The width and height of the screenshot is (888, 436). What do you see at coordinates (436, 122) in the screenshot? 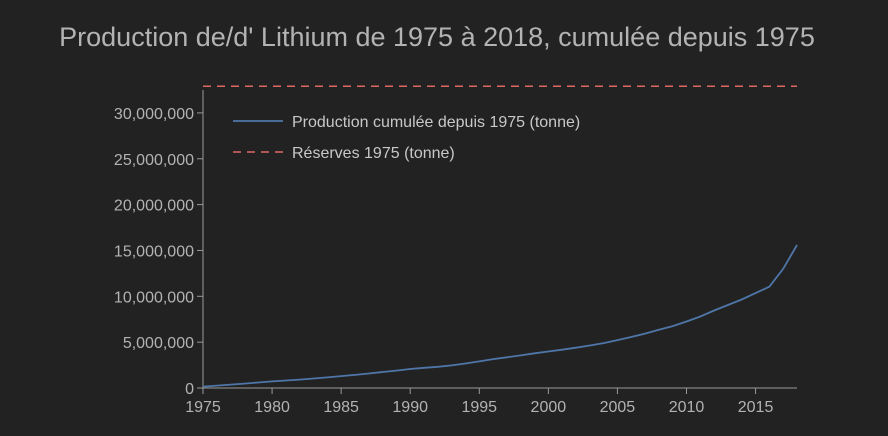
I see `legend-label-production: Production cumulée depuis 1975 (tonne)` at bounding box center [436, 122].